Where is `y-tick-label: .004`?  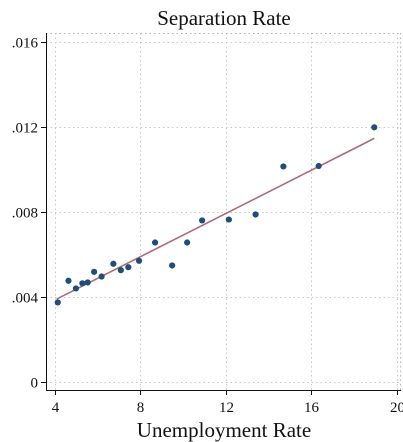 y-tick-label: .004 is located at coordinates (25, 299).